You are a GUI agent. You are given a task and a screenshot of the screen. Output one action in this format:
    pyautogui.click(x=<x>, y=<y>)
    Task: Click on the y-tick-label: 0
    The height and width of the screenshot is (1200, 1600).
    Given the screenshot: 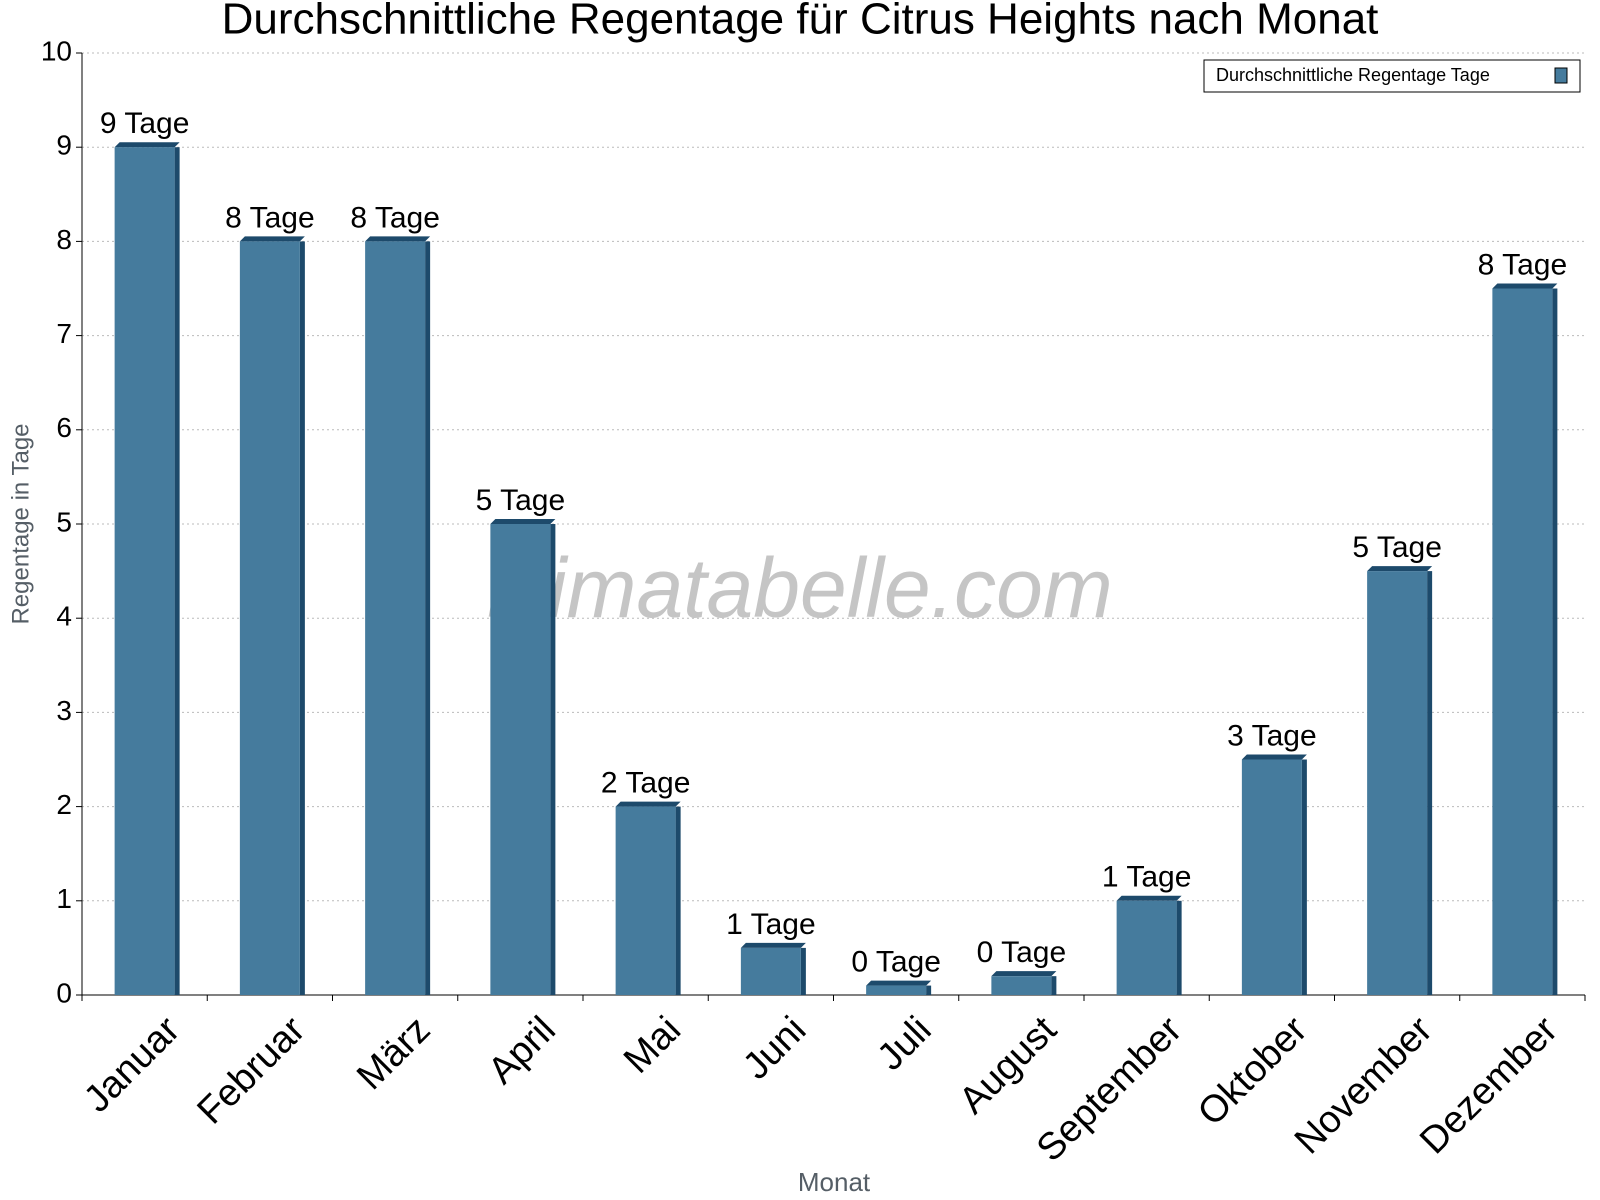 What is the action you would take?
    pyautogui.click(x=64, y=992)
    